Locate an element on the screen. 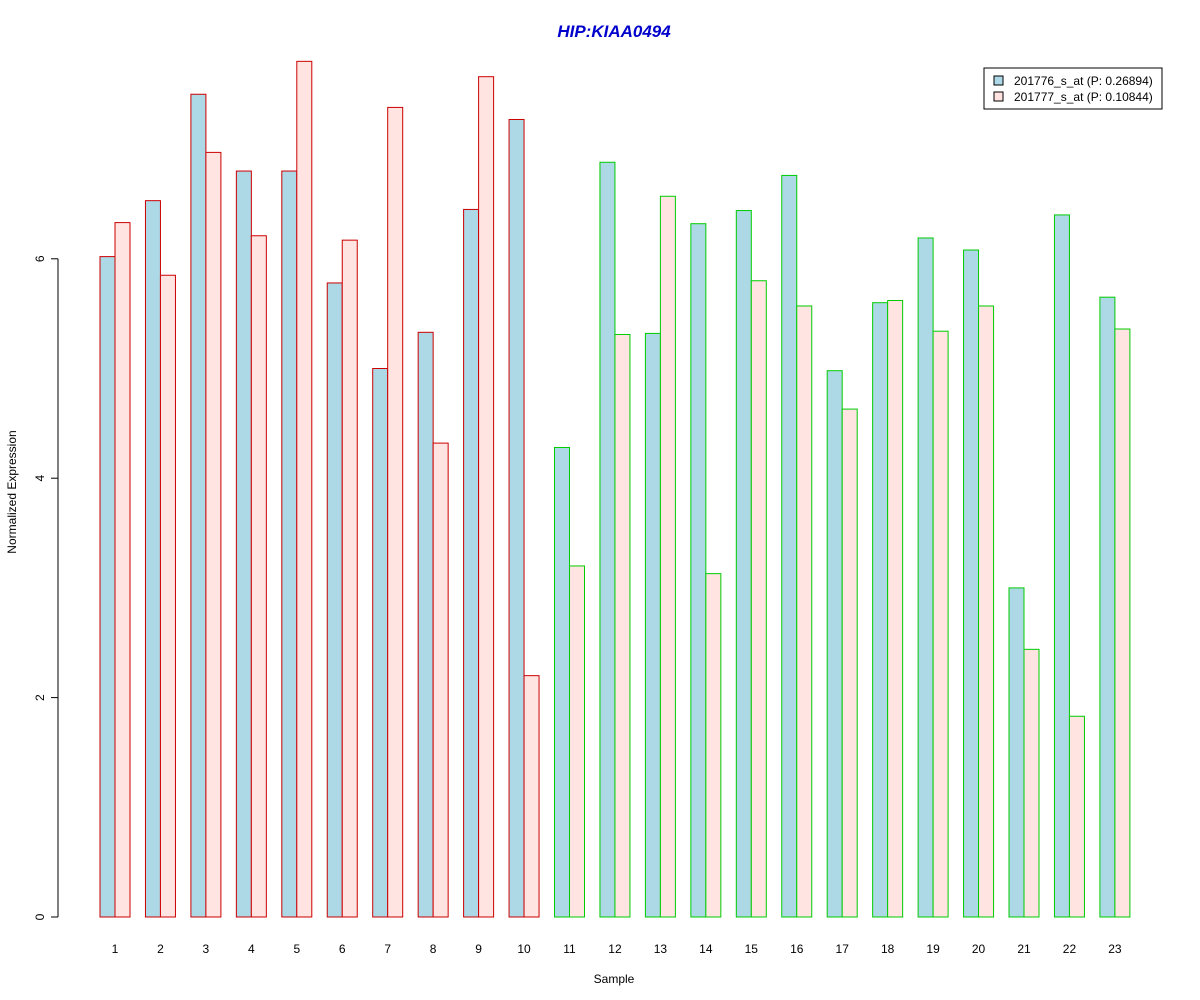 The image size is (1200, 1000). x-tick-label: 2 is located at coordinates (160, 949).